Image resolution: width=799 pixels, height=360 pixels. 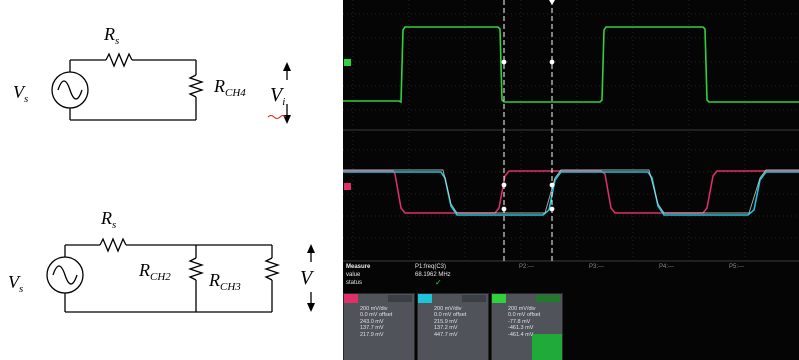 I want to click on waveform-cyan, so click(x=571, y=193).